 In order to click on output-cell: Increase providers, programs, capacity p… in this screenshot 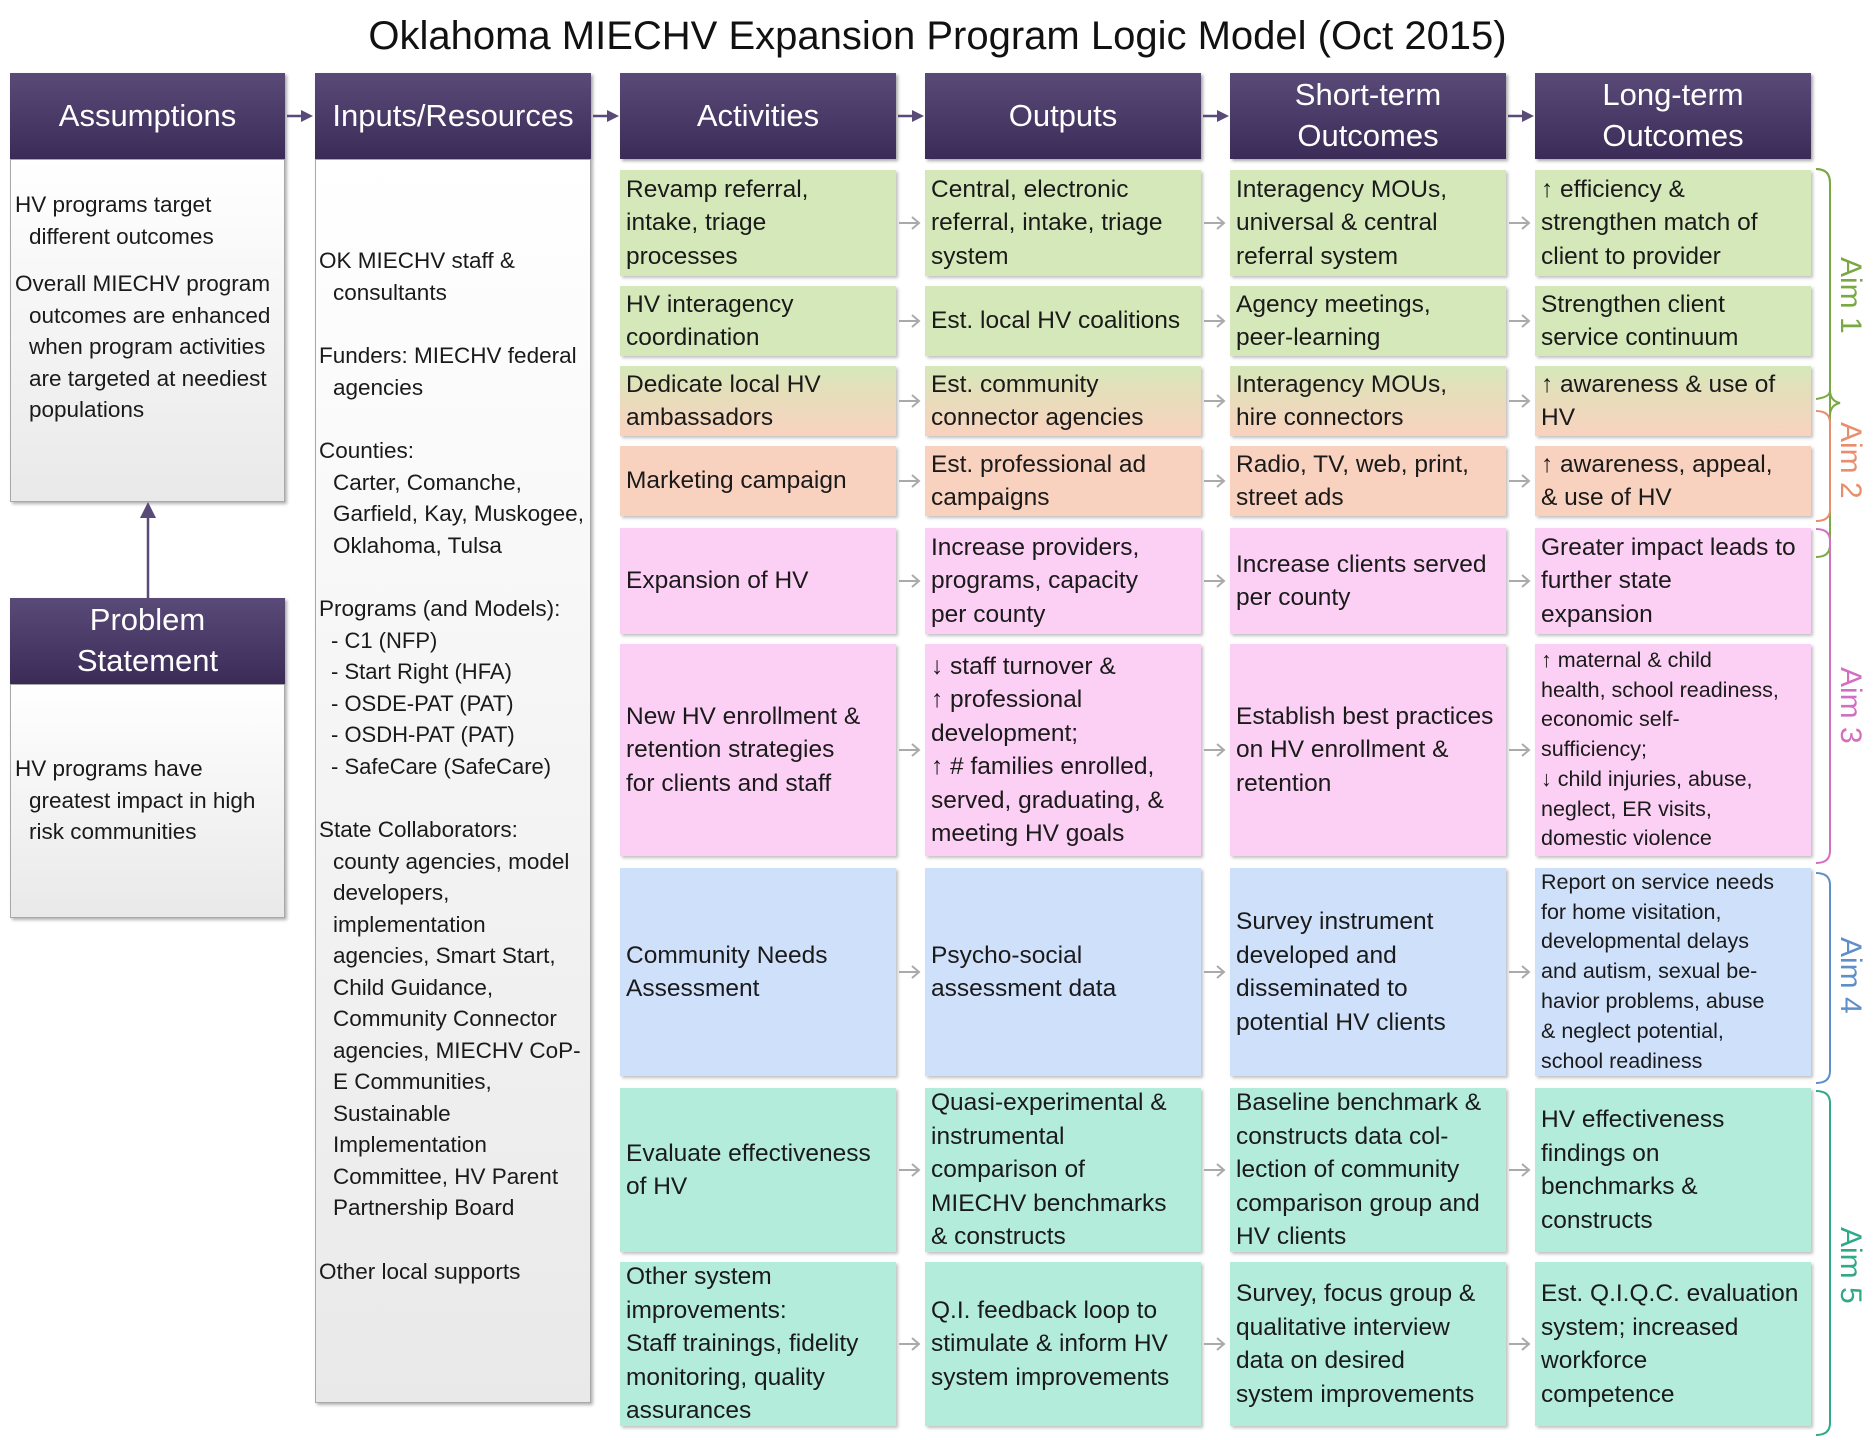, I will do `click(1063, 581)`.